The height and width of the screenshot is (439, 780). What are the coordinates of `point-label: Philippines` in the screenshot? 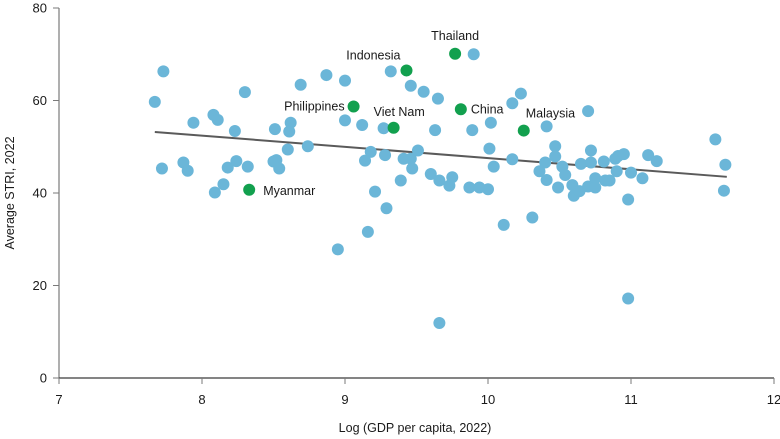 It's located at (314, 107).